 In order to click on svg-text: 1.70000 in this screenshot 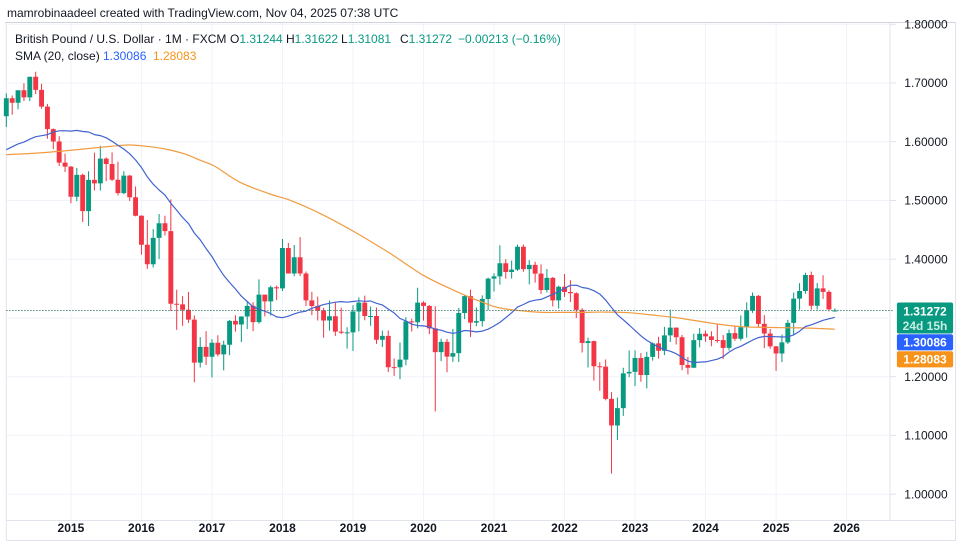, I will do `click(926, 83)`.